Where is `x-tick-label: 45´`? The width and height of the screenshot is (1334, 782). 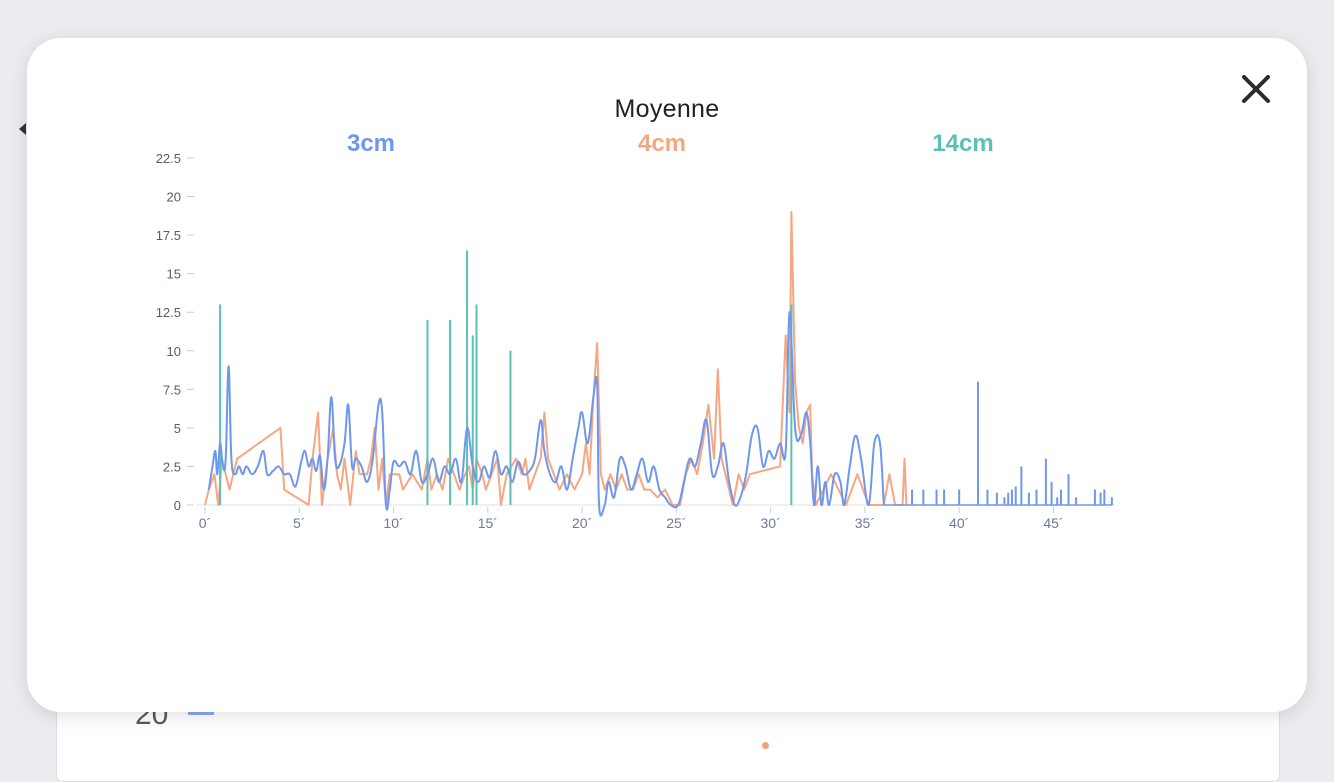
x-tick-label: 45´ is located at coordinates (1053, 523).